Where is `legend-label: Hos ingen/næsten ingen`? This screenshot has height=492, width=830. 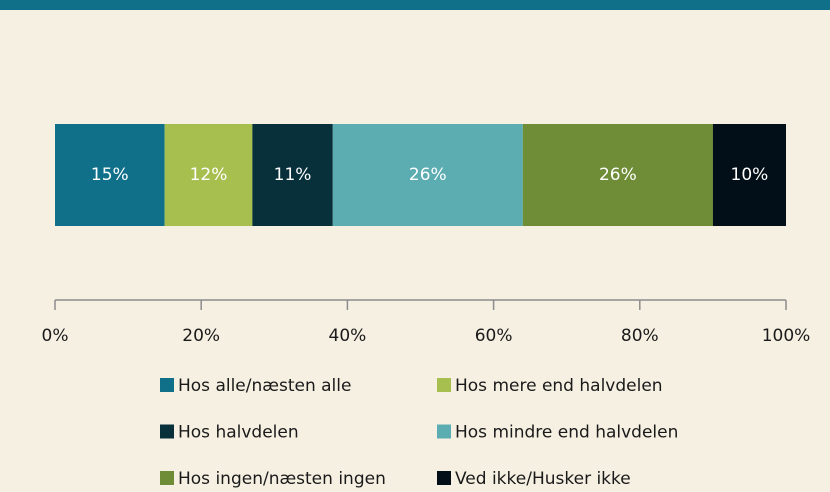 legend-label: Hos ingen/næsten ingen is located at coordinates (282, 479).